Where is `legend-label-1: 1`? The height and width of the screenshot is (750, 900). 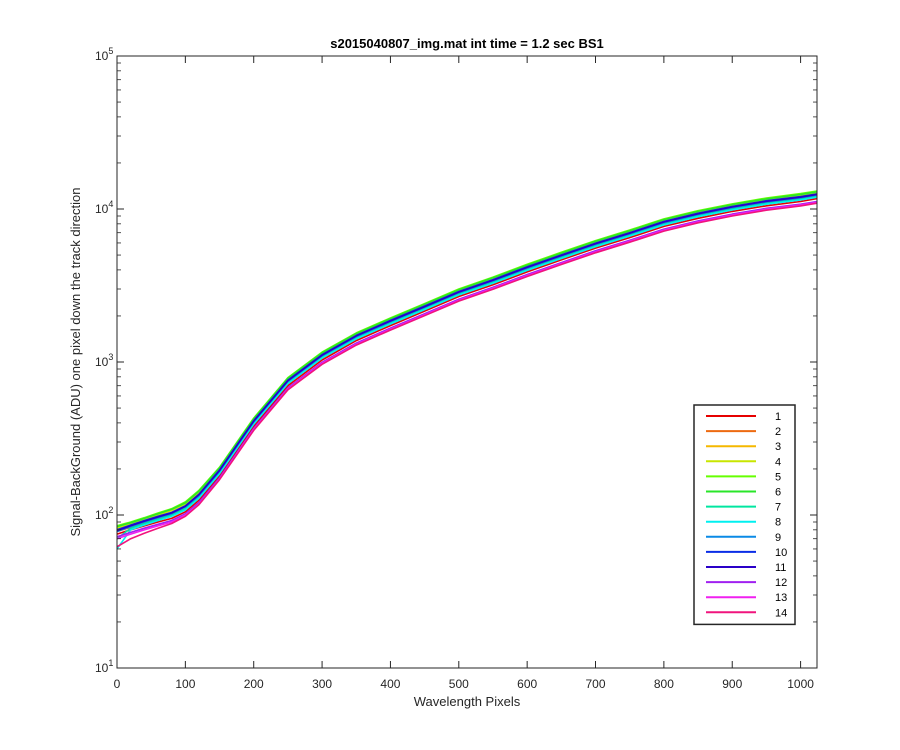 legend-label-1: 1 is located at coordinates (778, 417).